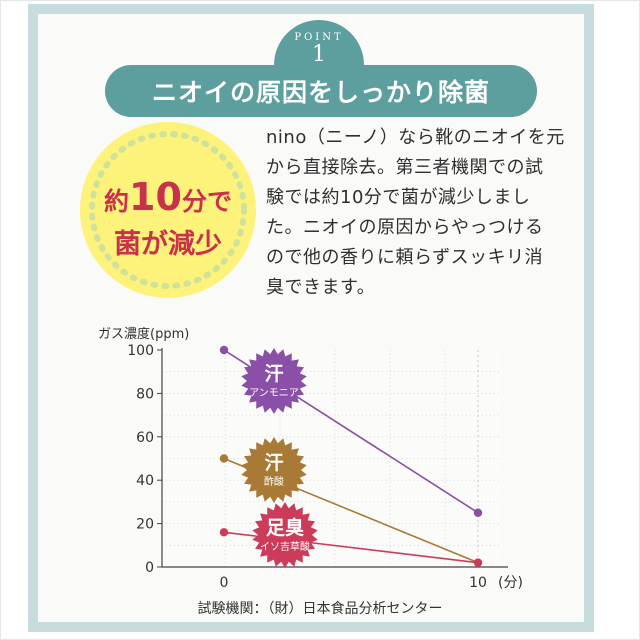 This screenshot has height=640, width=640. I want to click on point-number: 1, so click(319, 54).